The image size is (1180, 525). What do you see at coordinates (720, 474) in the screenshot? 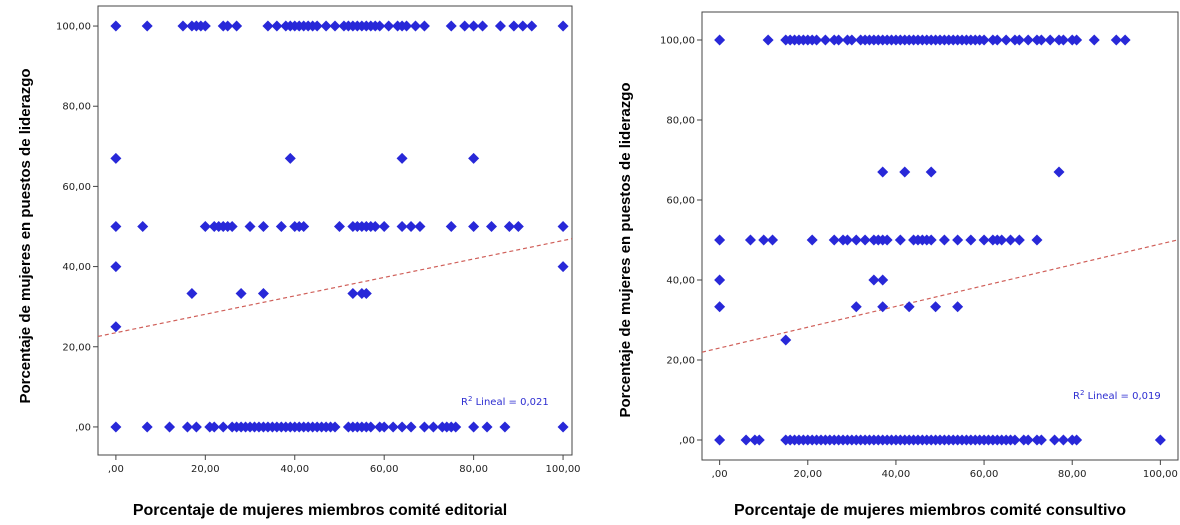
I see `x-tick-label: ,00` at bounding box center [720, 474].